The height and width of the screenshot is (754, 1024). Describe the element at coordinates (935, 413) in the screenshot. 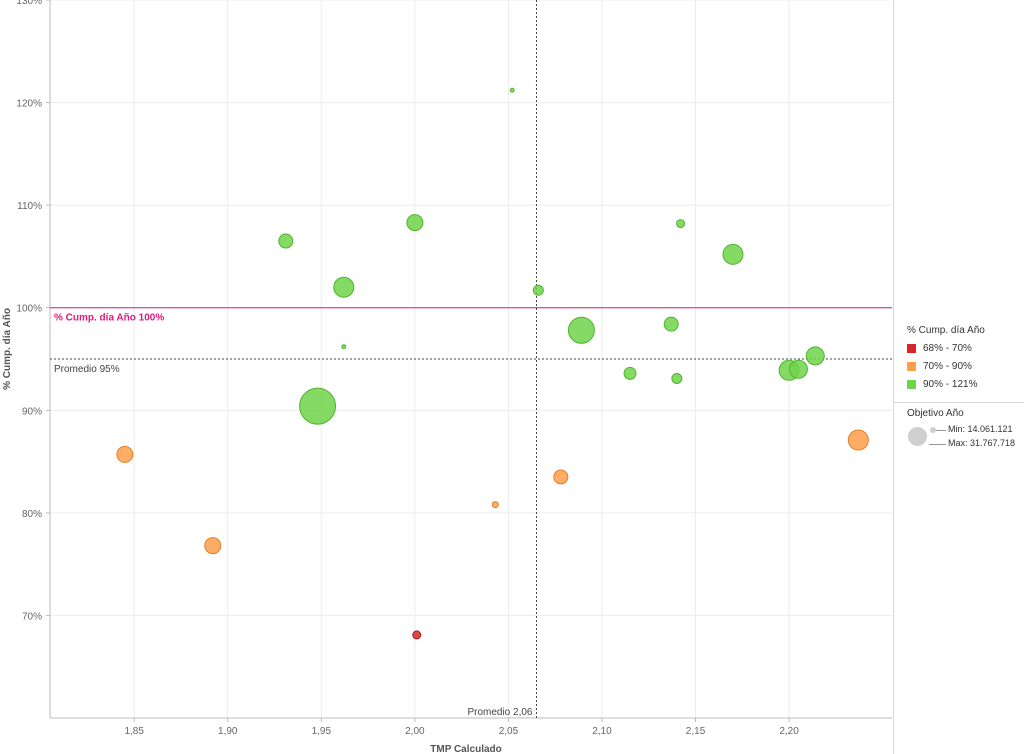

I see `size-legend-title: Objetivo Año` at that location.